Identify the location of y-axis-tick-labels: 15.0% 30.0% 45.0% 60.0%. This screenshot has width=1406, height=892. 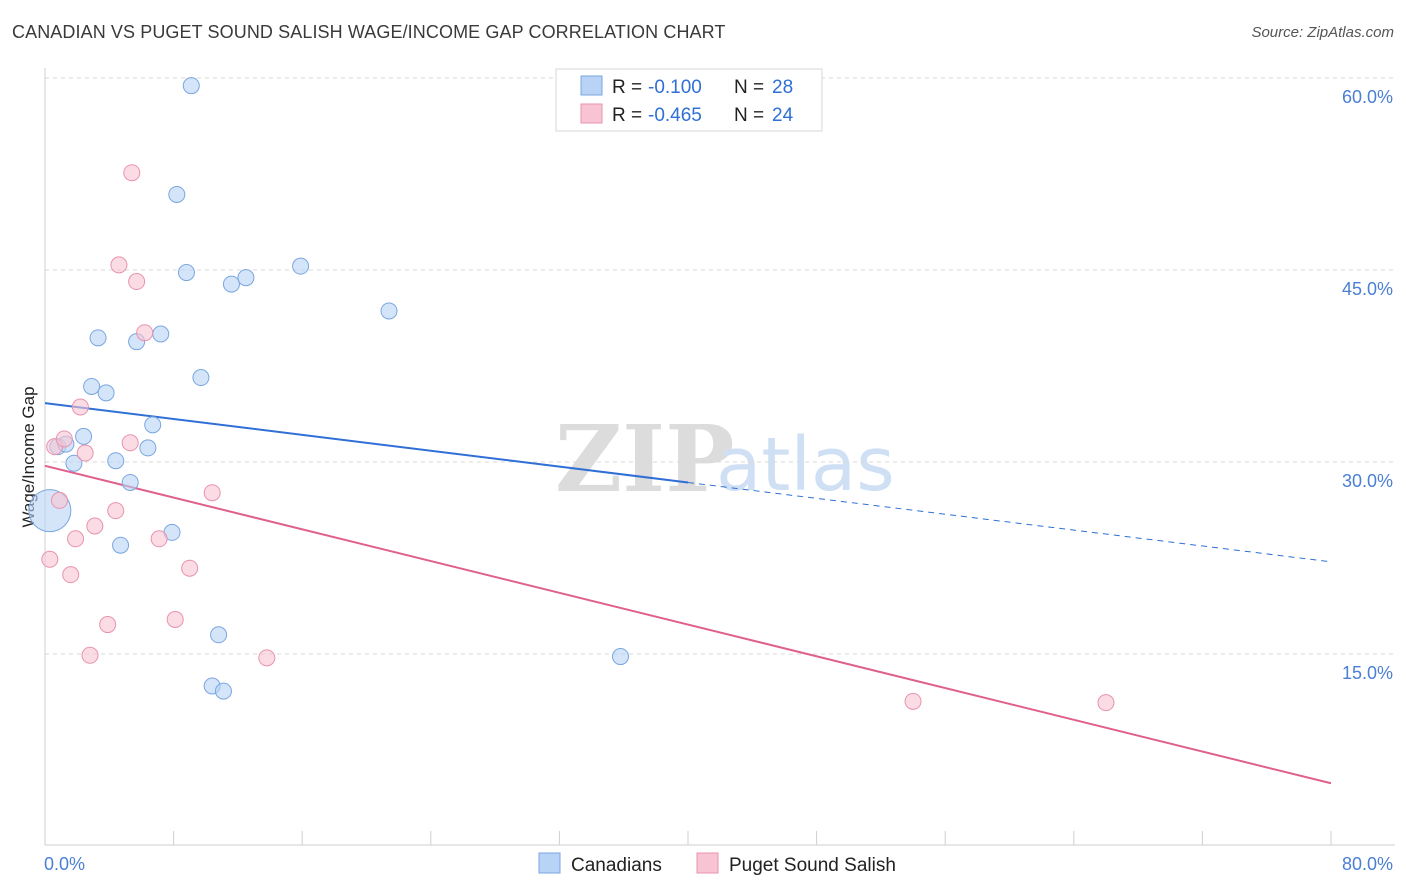
(1367, 385).